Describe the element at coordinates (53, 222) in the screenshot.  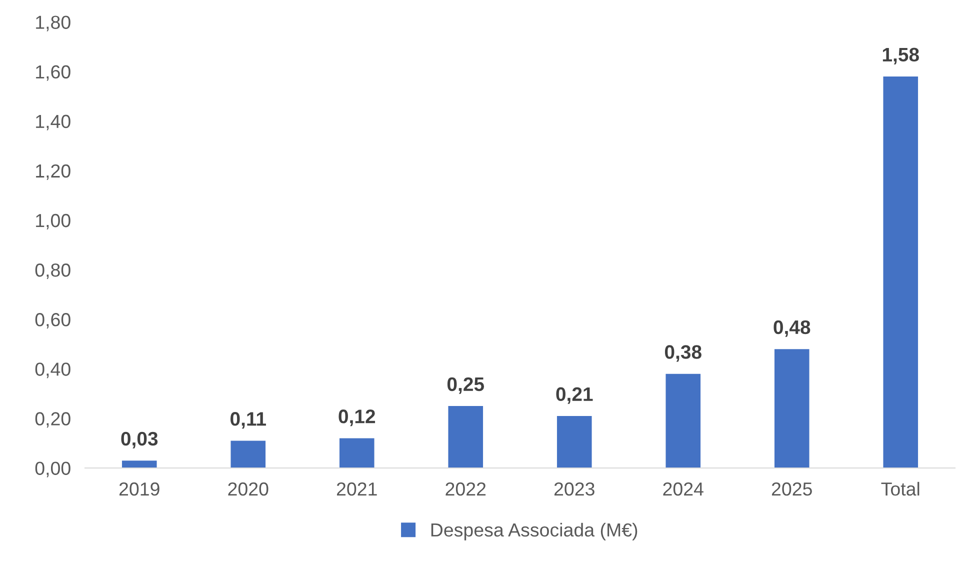
I see `y-tick-label: 1,00` at that location.